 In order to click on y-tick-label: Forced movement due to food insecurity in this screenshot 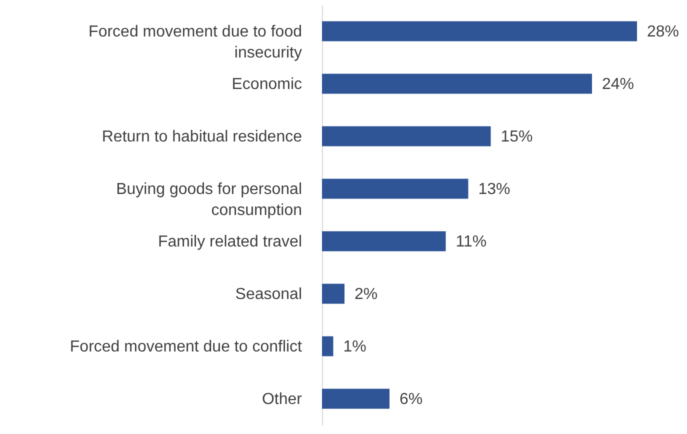, I will do `click(195, 42)`.